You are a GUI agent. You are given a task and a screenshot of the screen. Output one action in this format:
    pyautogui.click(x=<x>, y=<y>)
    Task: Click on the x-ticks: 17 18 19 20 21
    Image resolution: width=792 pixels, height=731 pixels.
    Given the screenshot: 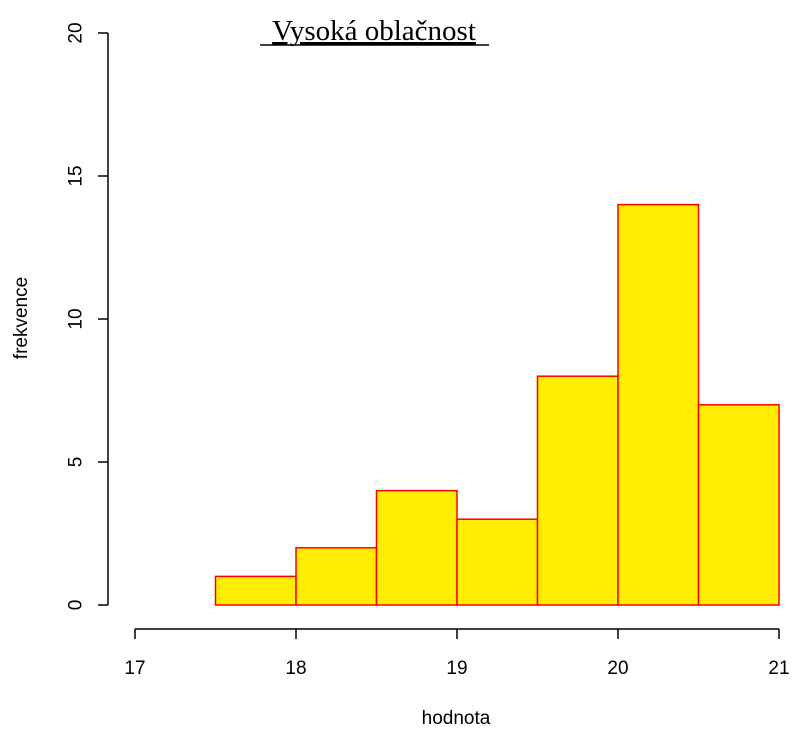 What is the action you would take?
    pyautogui.click(x=457, y=654)
    